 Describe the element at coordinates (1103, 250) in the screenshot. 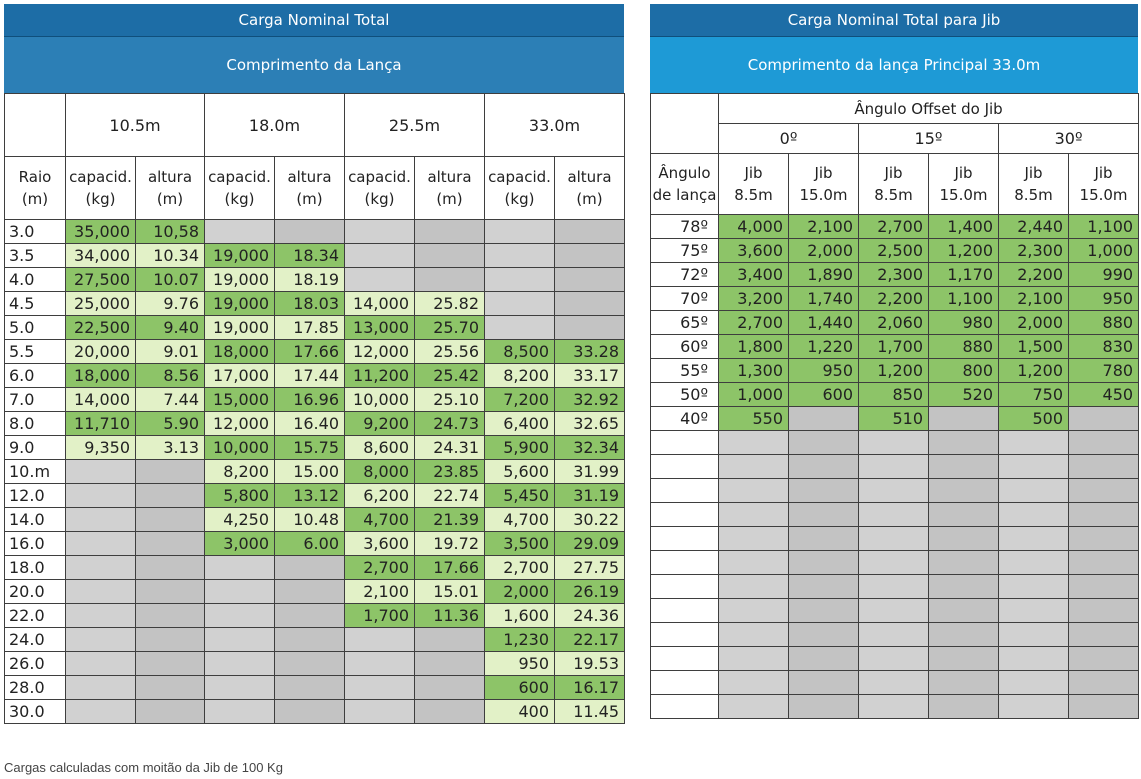

I see `jib-capacity-cell: 1,000` at that location.